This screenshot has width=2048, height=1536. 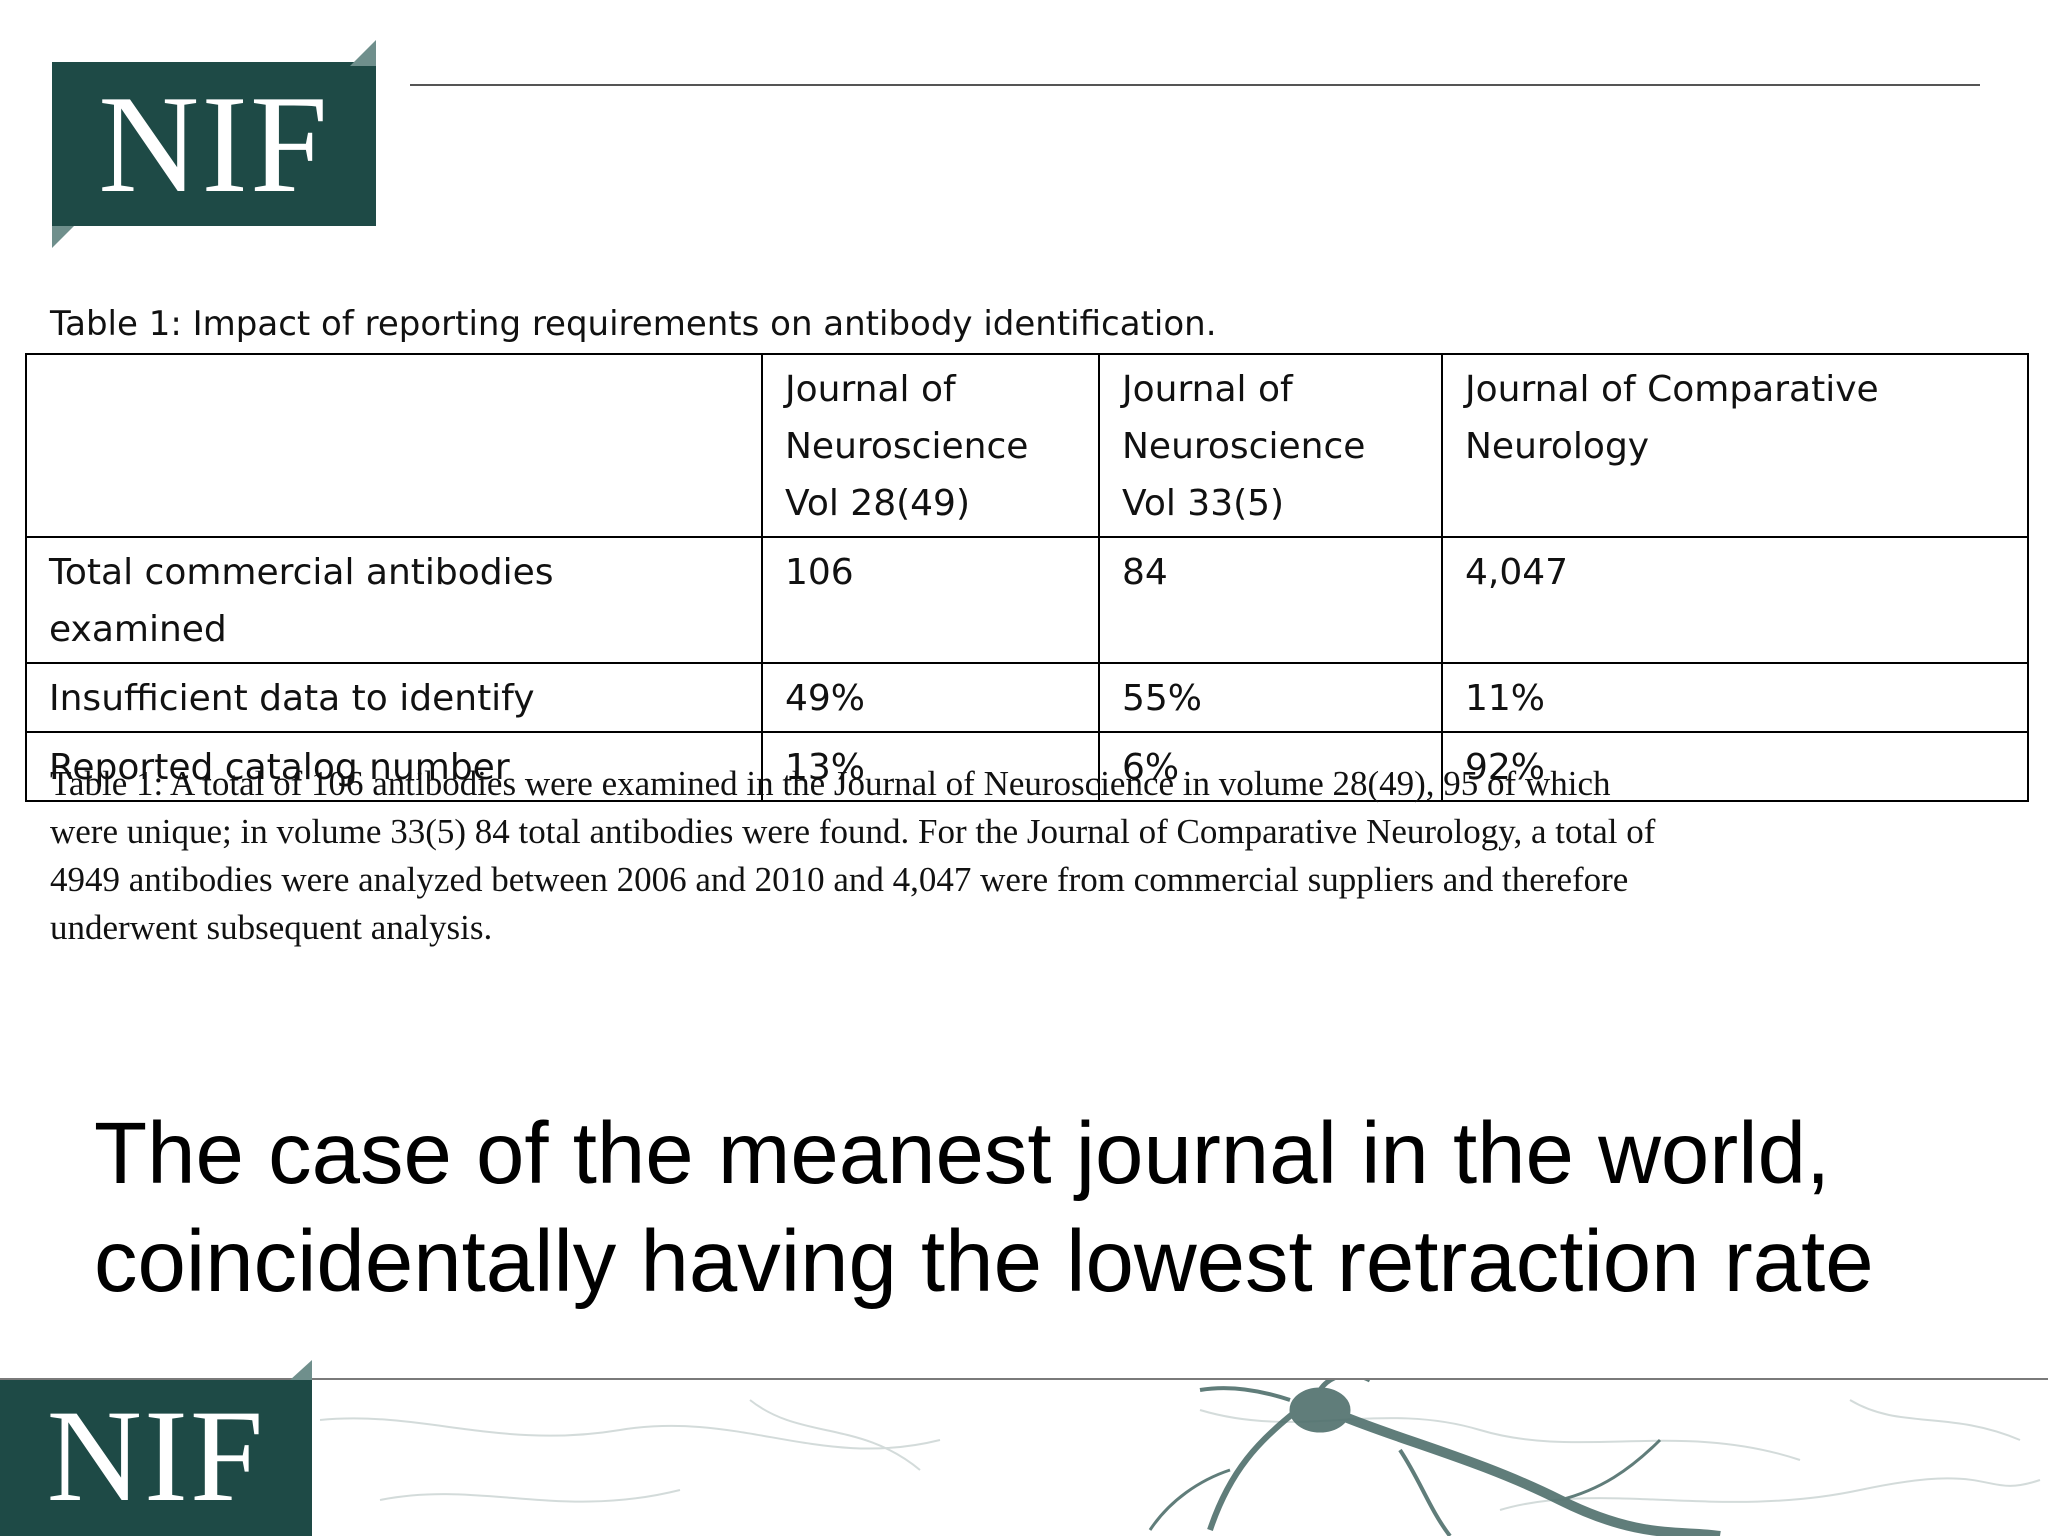 I want to click on table-cell: 84, so click(x=1270, y=600).